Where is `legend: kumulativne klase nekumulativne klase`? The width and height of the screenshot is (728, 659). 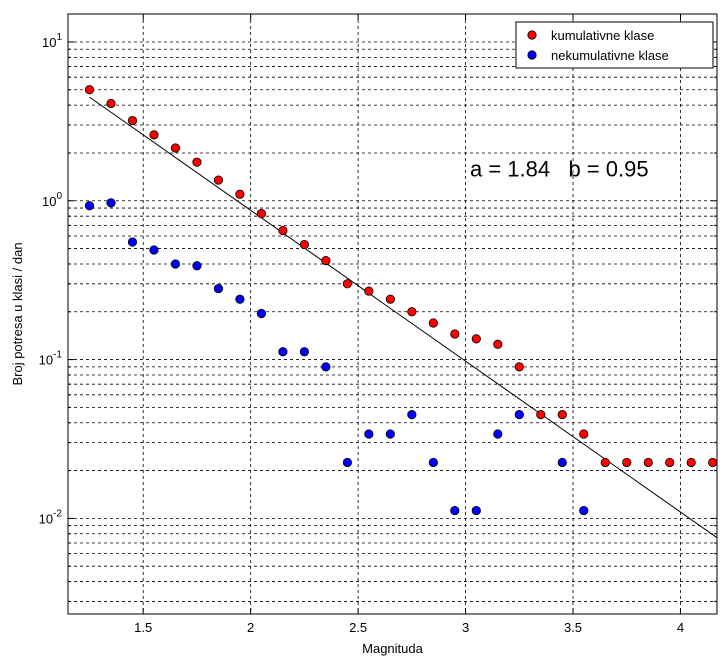 legend: kumulativne klase nekumulativne klase is located at coordinates (614, 45).